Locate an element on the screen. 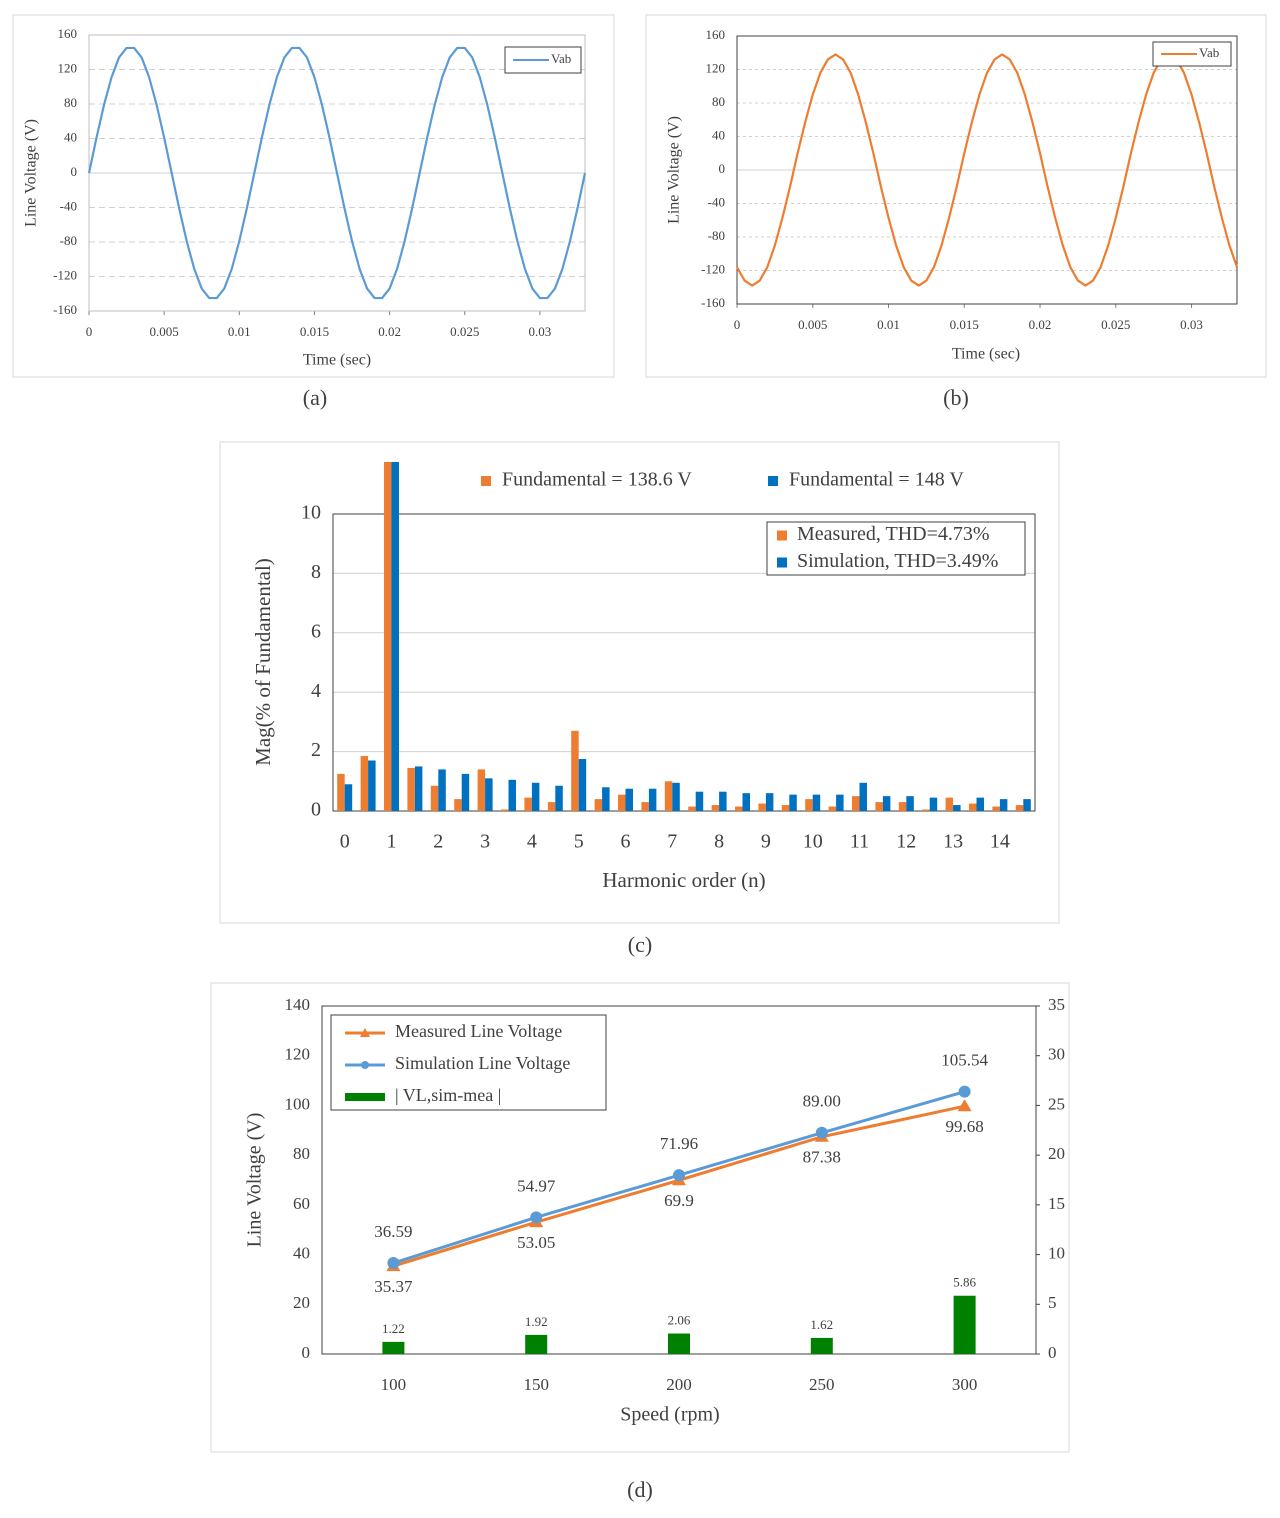 This screenshot has width=1280, height=1518. caption: (c) is located at coordinates (640, 944).